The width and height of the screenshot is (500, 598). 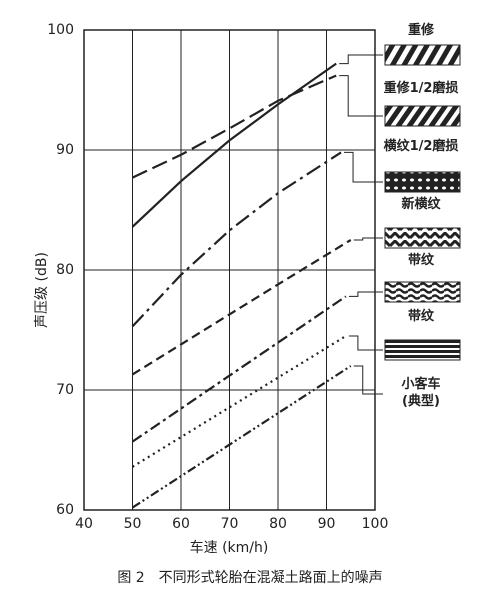 I want to click on x-tick-label: 70, so click(x=230, y=524).